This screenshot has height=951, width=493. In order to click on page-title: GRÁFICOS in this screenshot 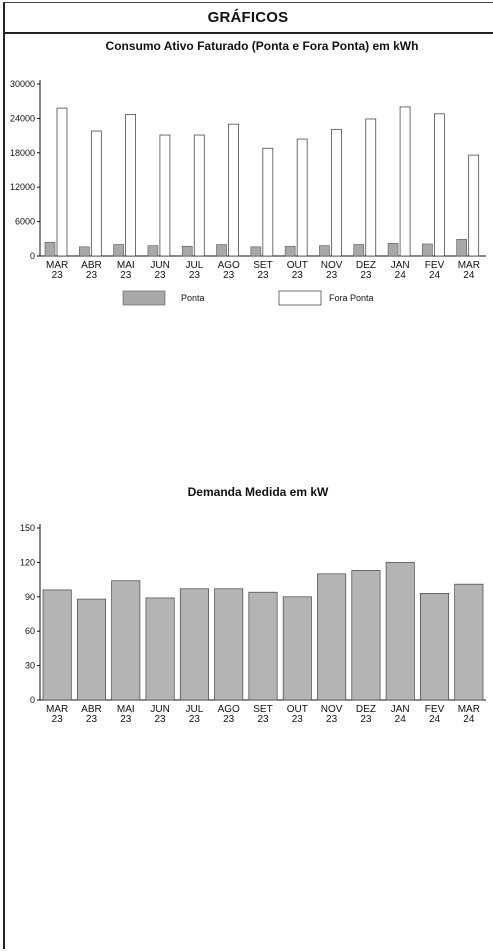, I will do `click(248, 17)`.